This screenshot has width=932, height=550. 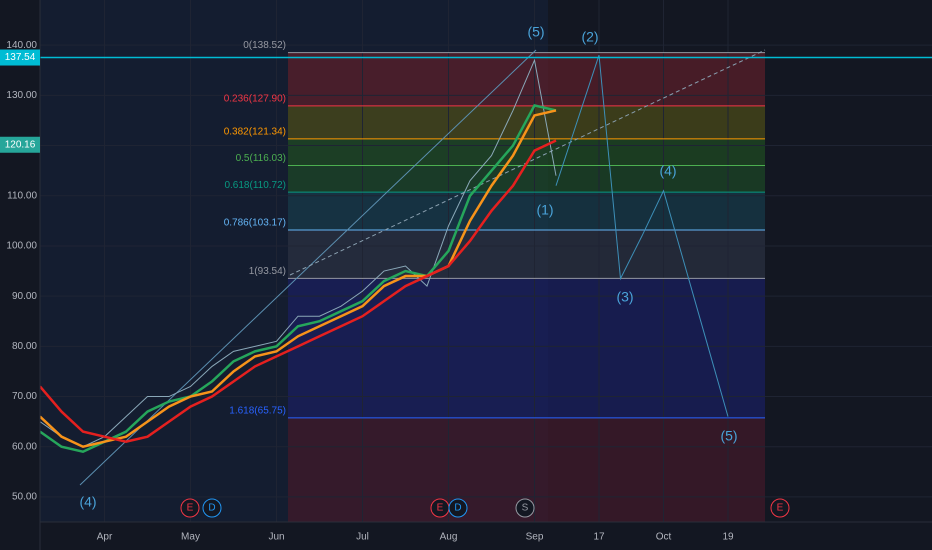 I want to click on fib-label: 0.618(110.72), so click(x=255, y=185).